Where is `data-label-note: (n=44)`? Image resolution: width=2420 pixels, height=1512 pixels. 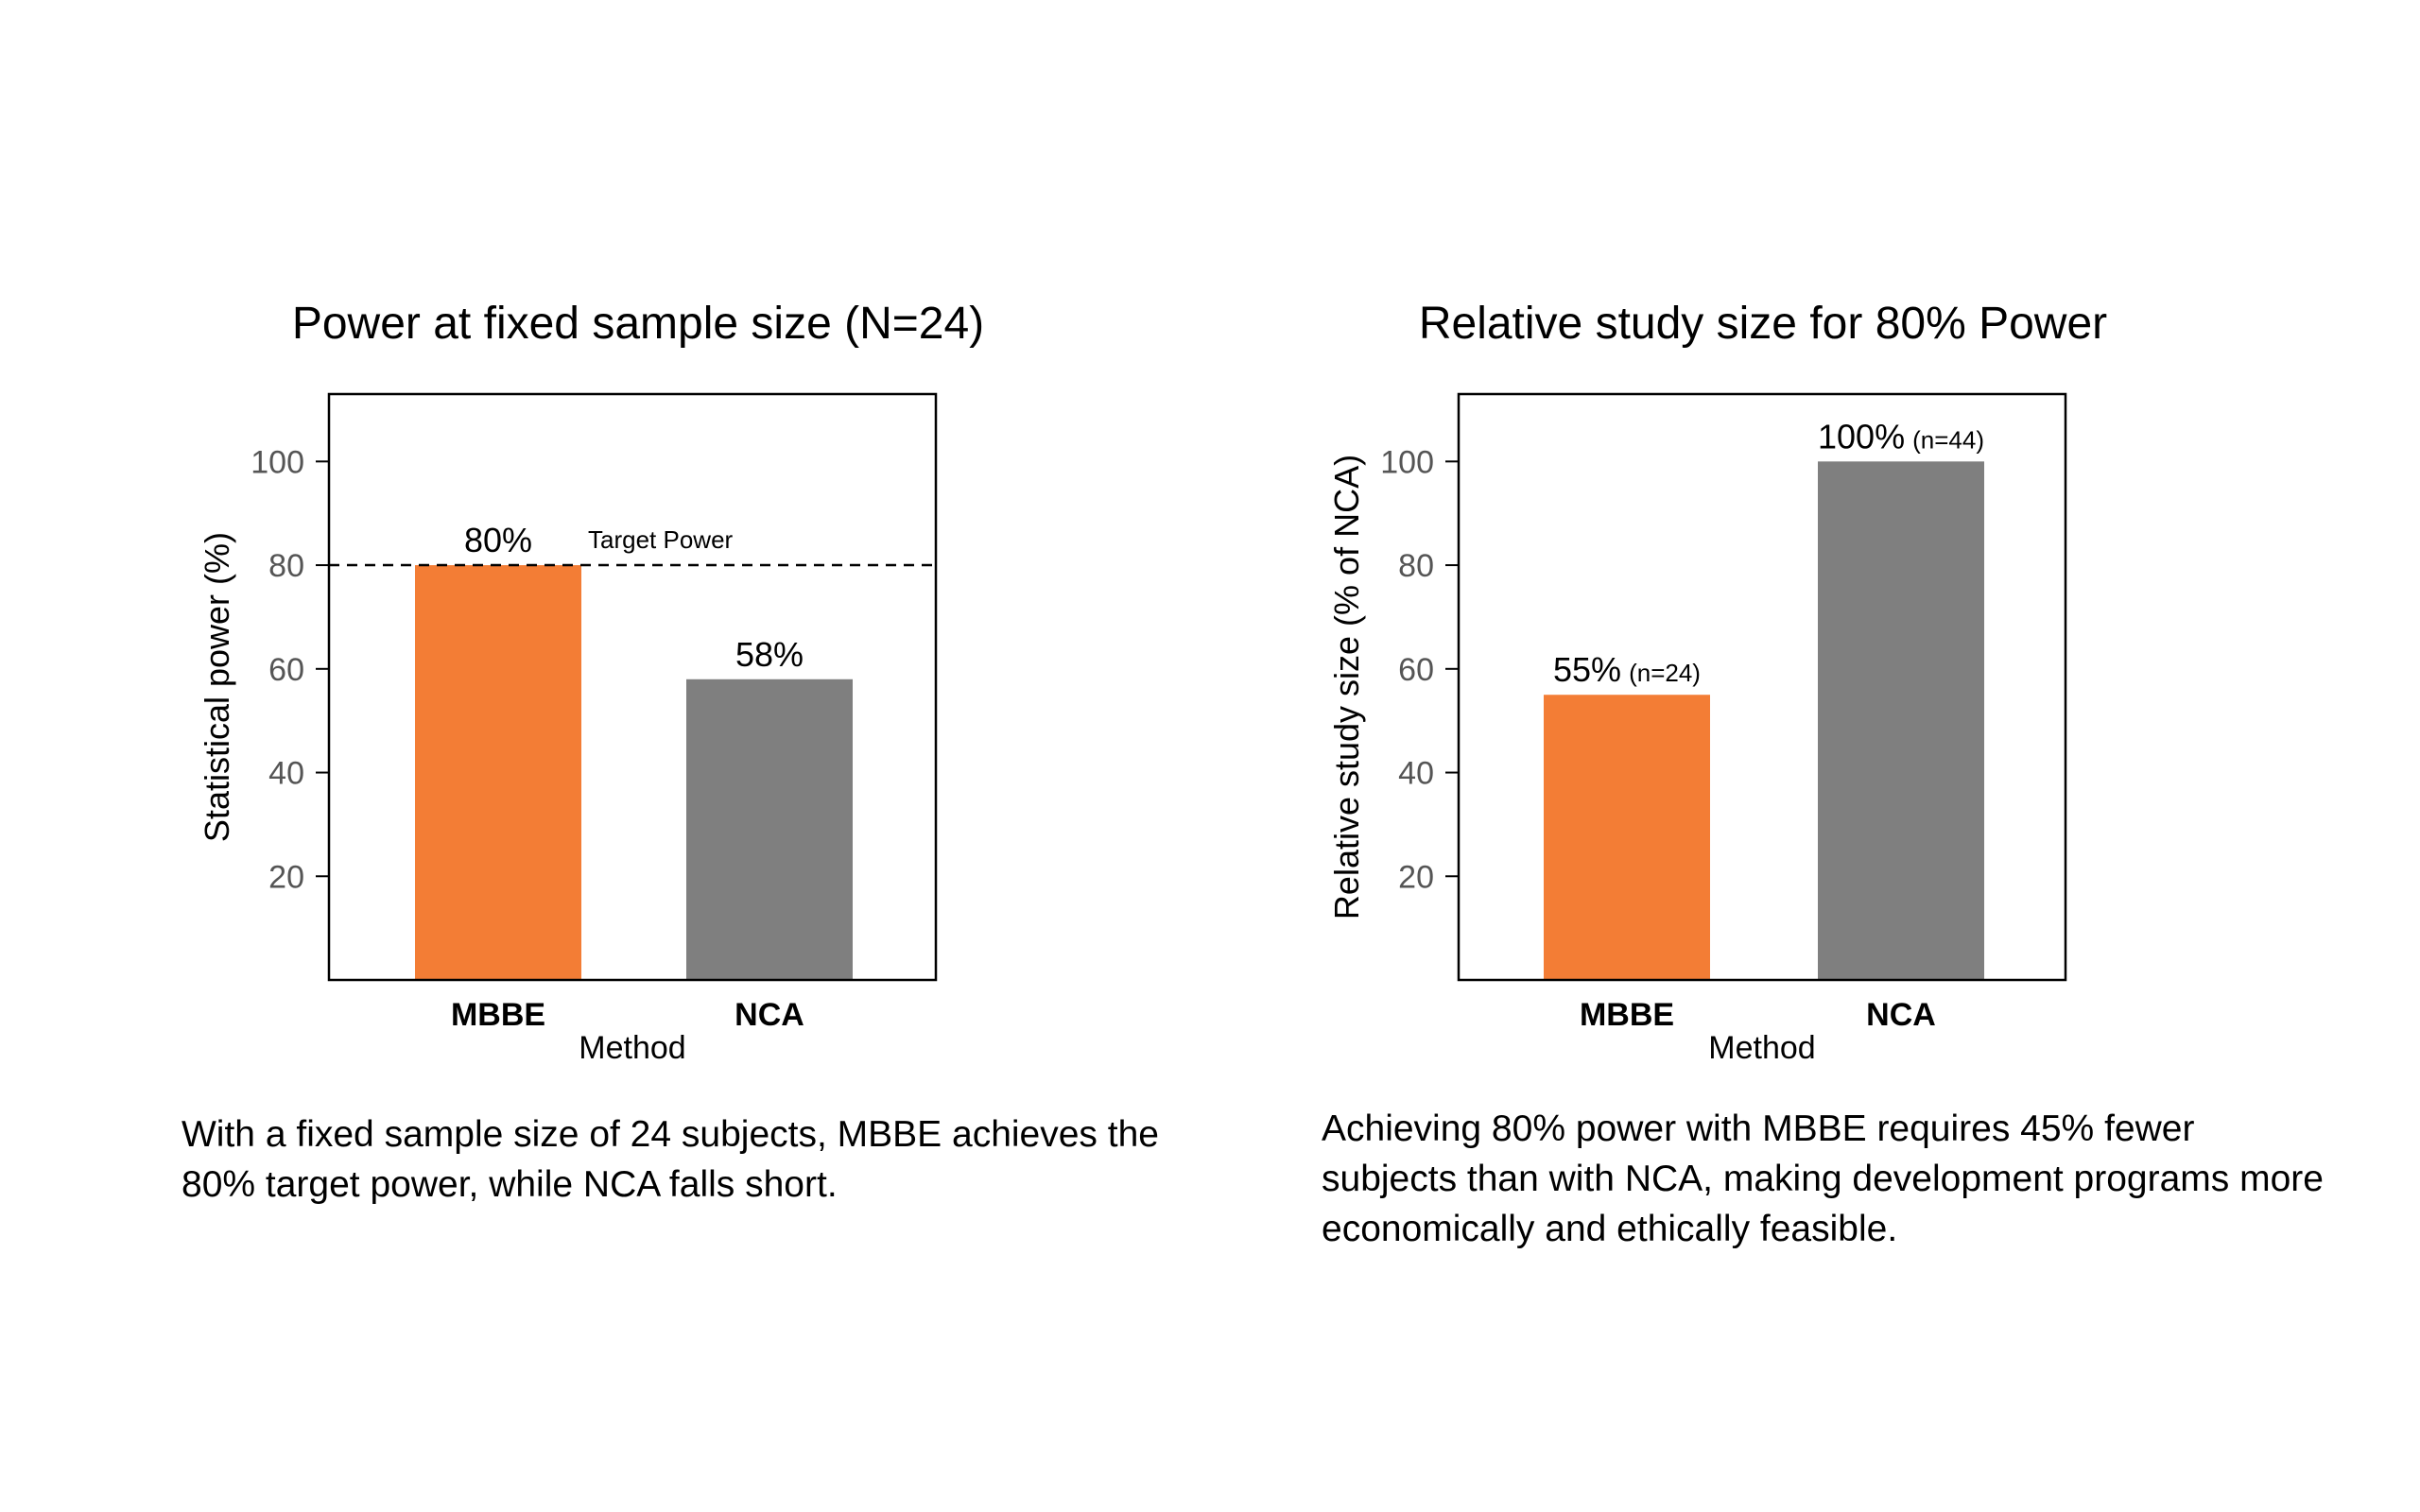 data-label-note: (n=44) is located at coordinates (1948, 439).